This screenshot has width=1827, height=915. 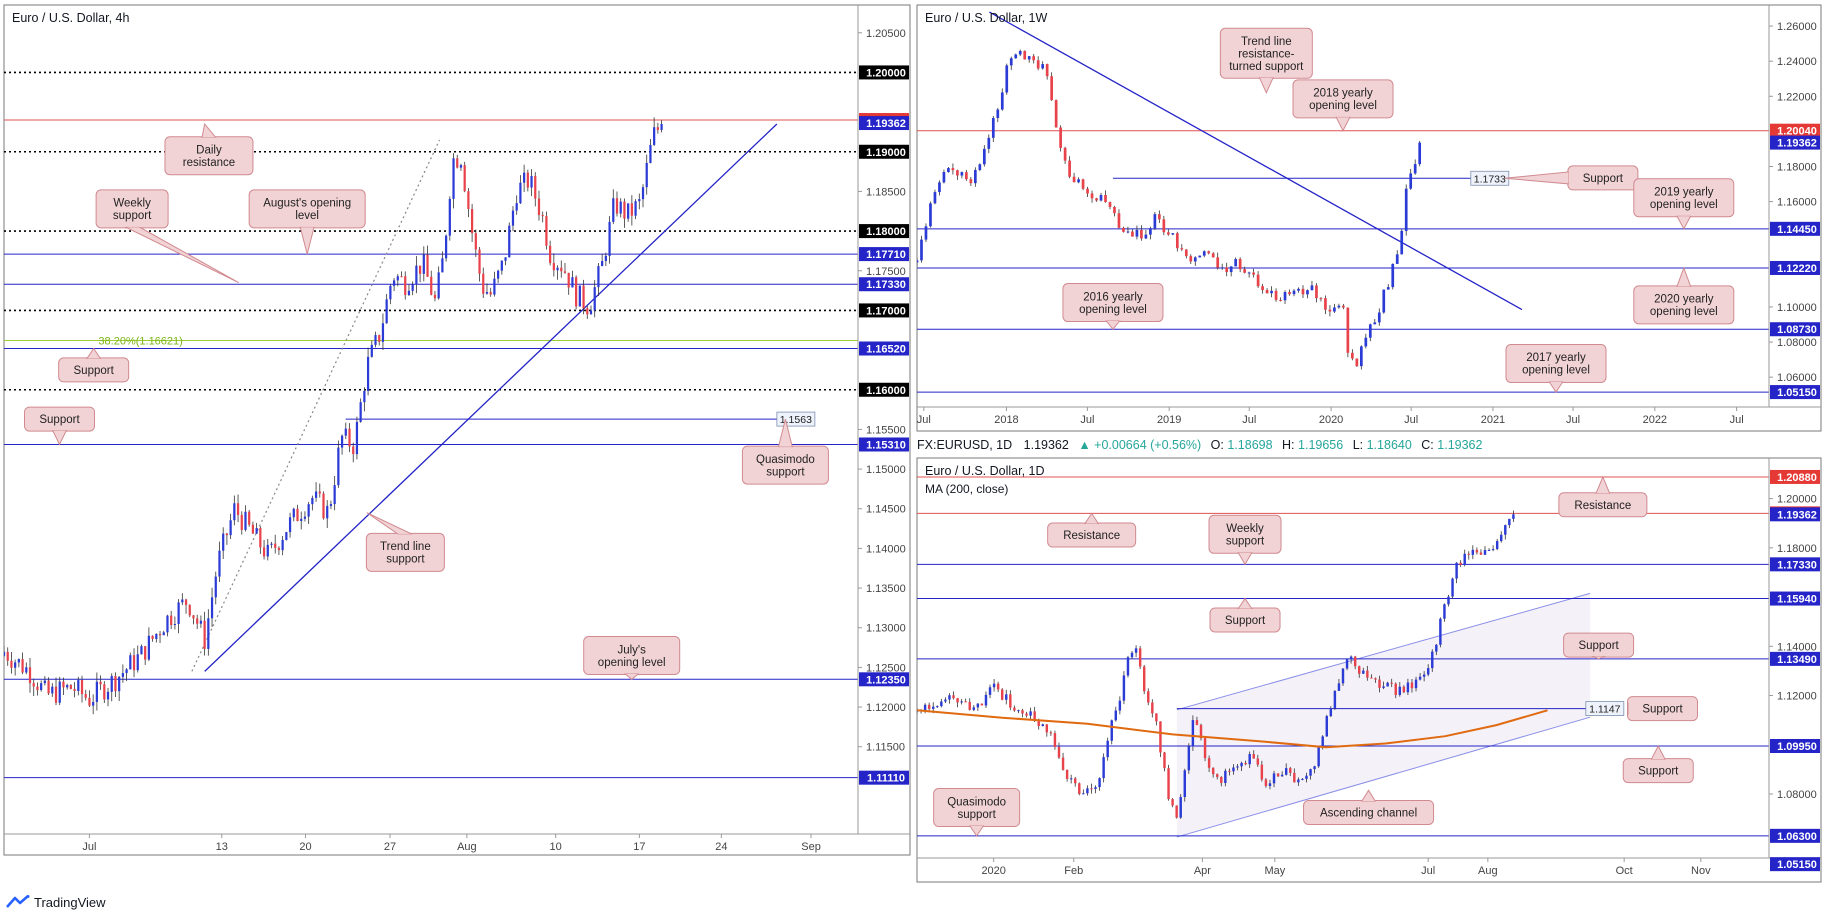 I want to click on w1-trendline, so click(x=1256, y=161).